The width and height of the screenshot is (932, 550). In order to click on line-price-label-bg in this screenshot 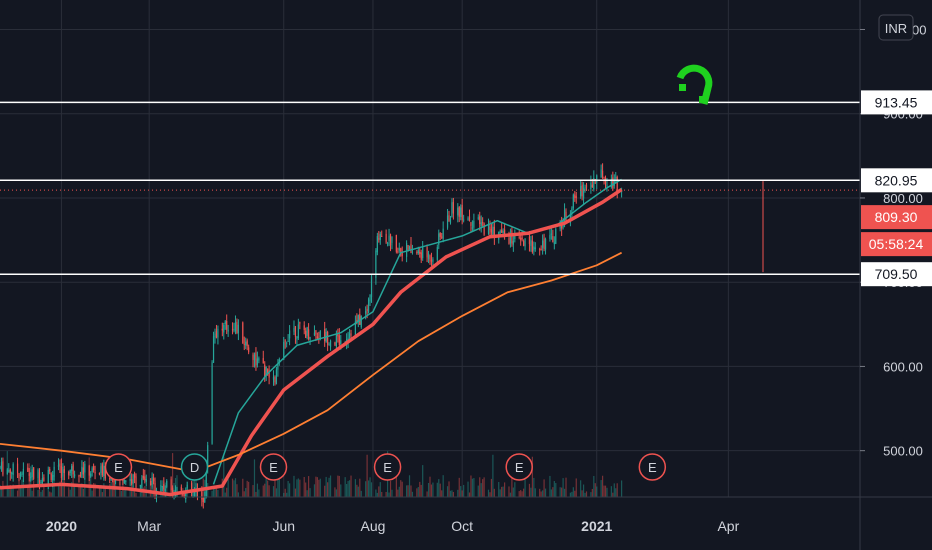, I will do `click(896, 180)`.